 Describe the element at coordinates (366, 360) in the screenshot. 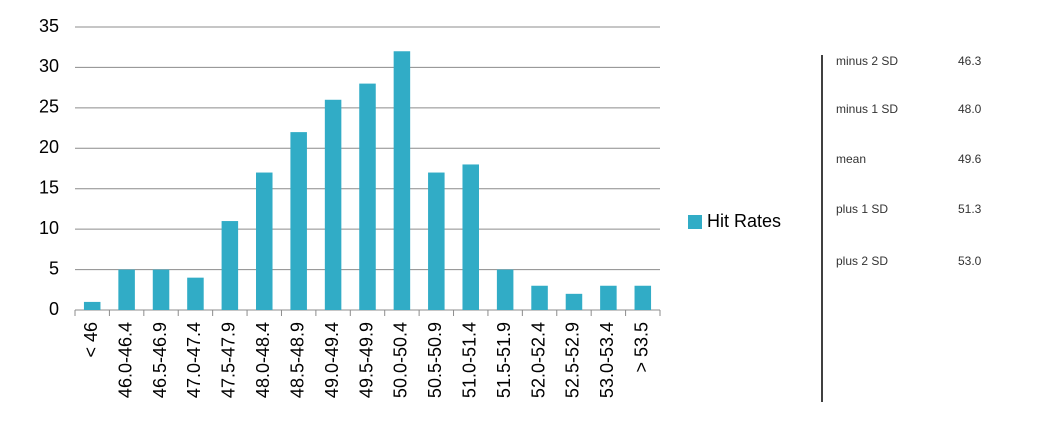

I see `x-tick-label: 49.5-49.9` at that location.